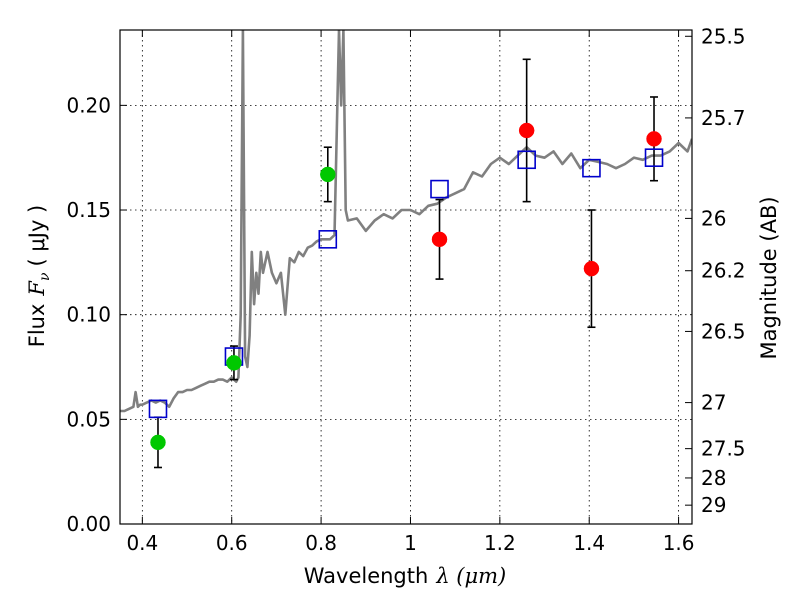 This screenshot has height=600, width=800. Describe the element at coordinates (723, 36) in the screenshot. I see `y2-tick-label: 25.5` at that location.